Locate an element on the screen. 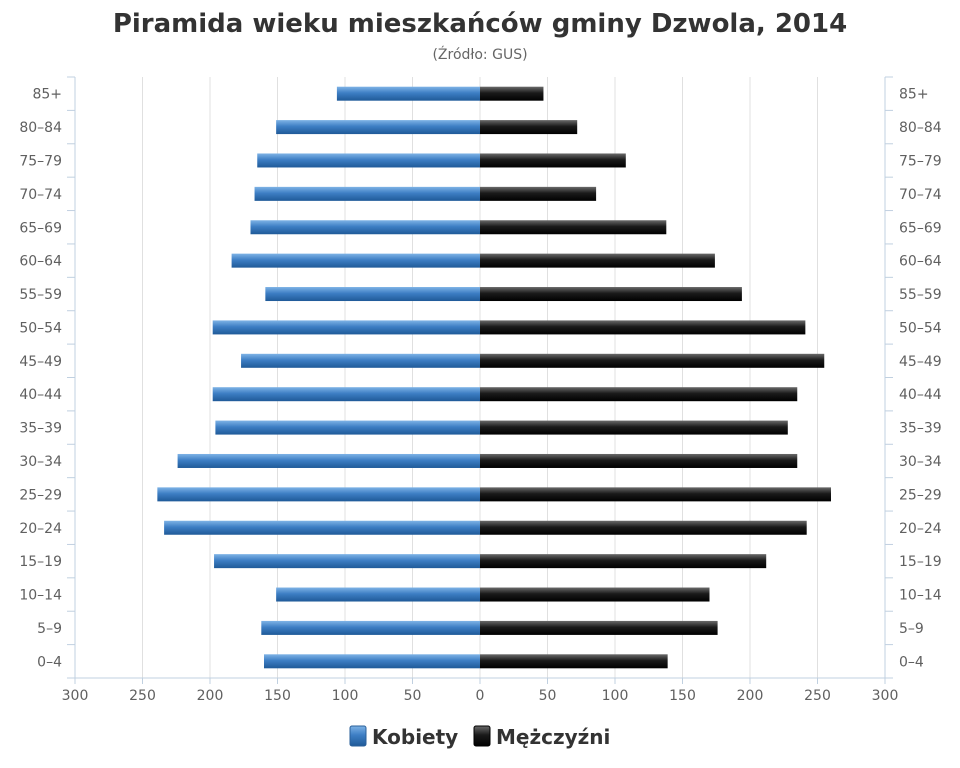 The height and width of the screenshot is (768, 960). x-axis-labels: 300 250 200 150 100 50 0 50 100 150 200 250 300 is located at coordinates (480, 696).